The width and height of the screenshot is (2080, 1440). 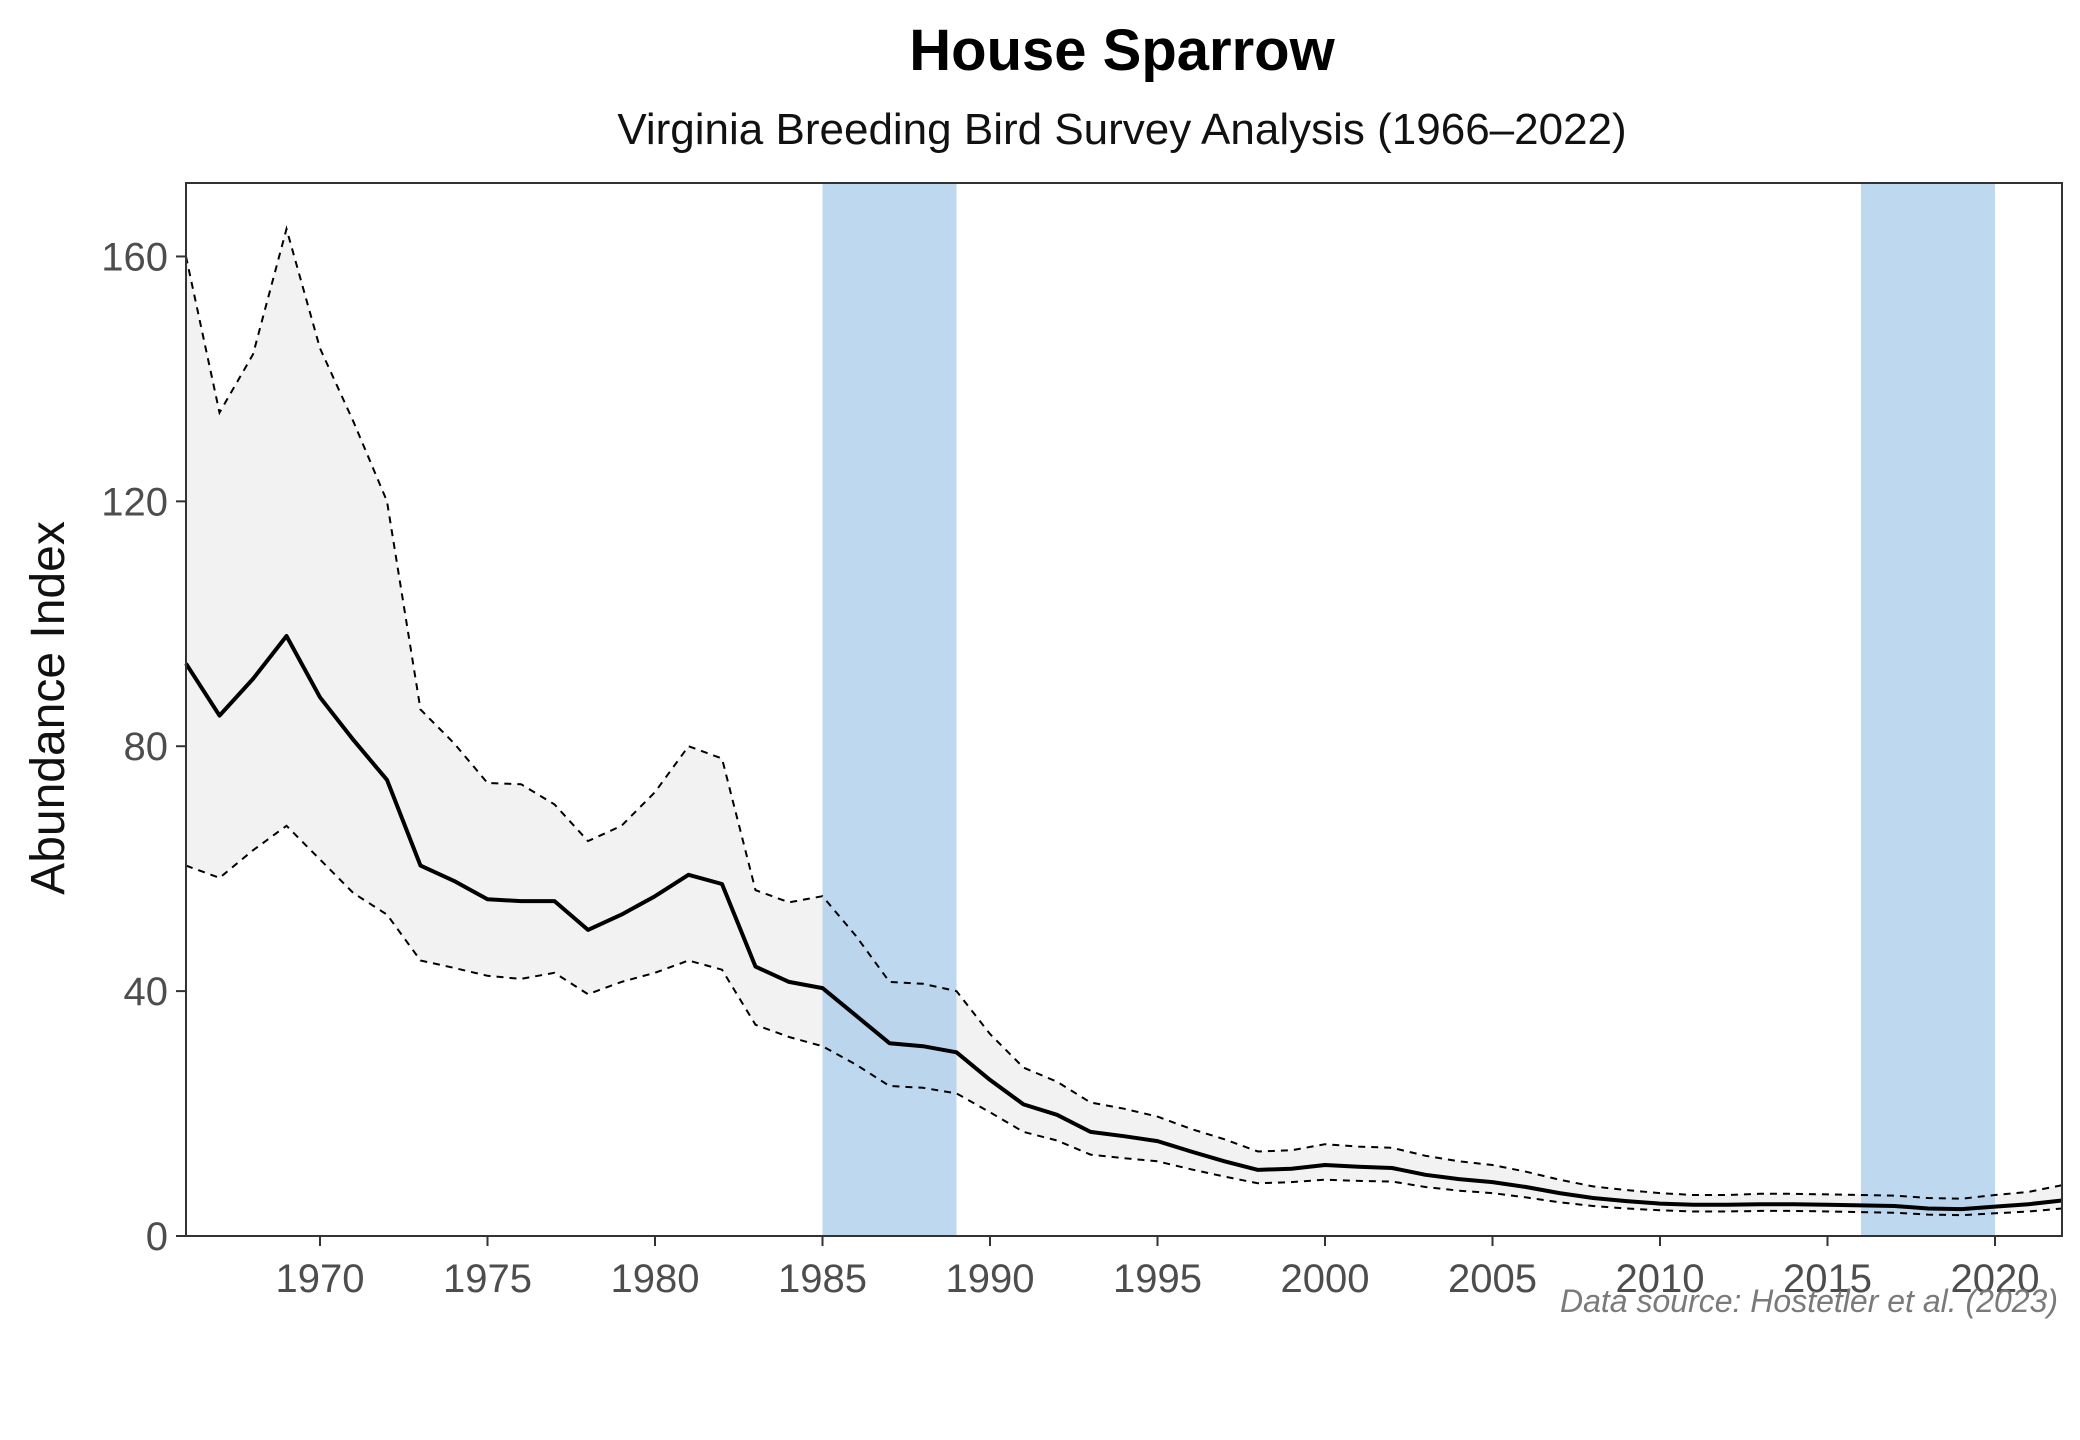 What do you see at coordinates (146, 747) in the screenshot?
I see `y-tick-label-80: 80` at bounding box center [146, 747].